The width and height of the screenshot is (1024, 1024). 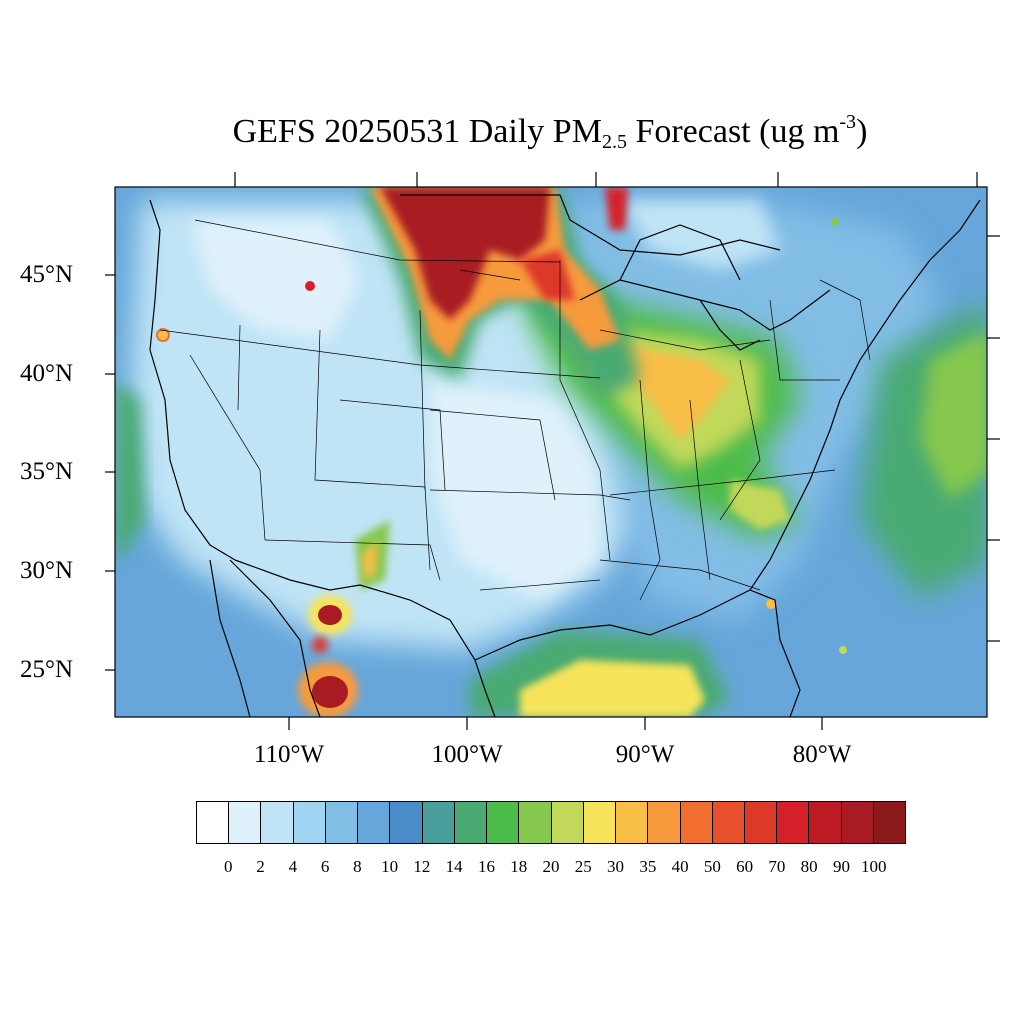 What do you see at coordinates (645, 754) in the screenshot?
I see `lon-label-90w: 90°W` at bounding box center [645, 754].